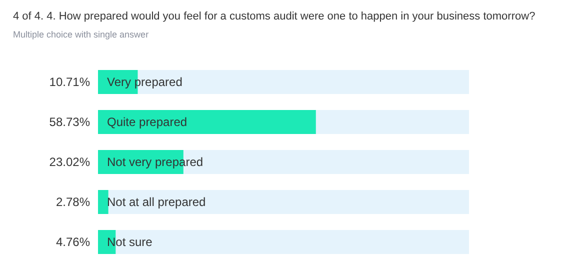 The image size is (583, 266). What do you see at coordinates (73, 202) in the screenshot?
I see `data-label: 2.78%` at bounding box center [73, 202].